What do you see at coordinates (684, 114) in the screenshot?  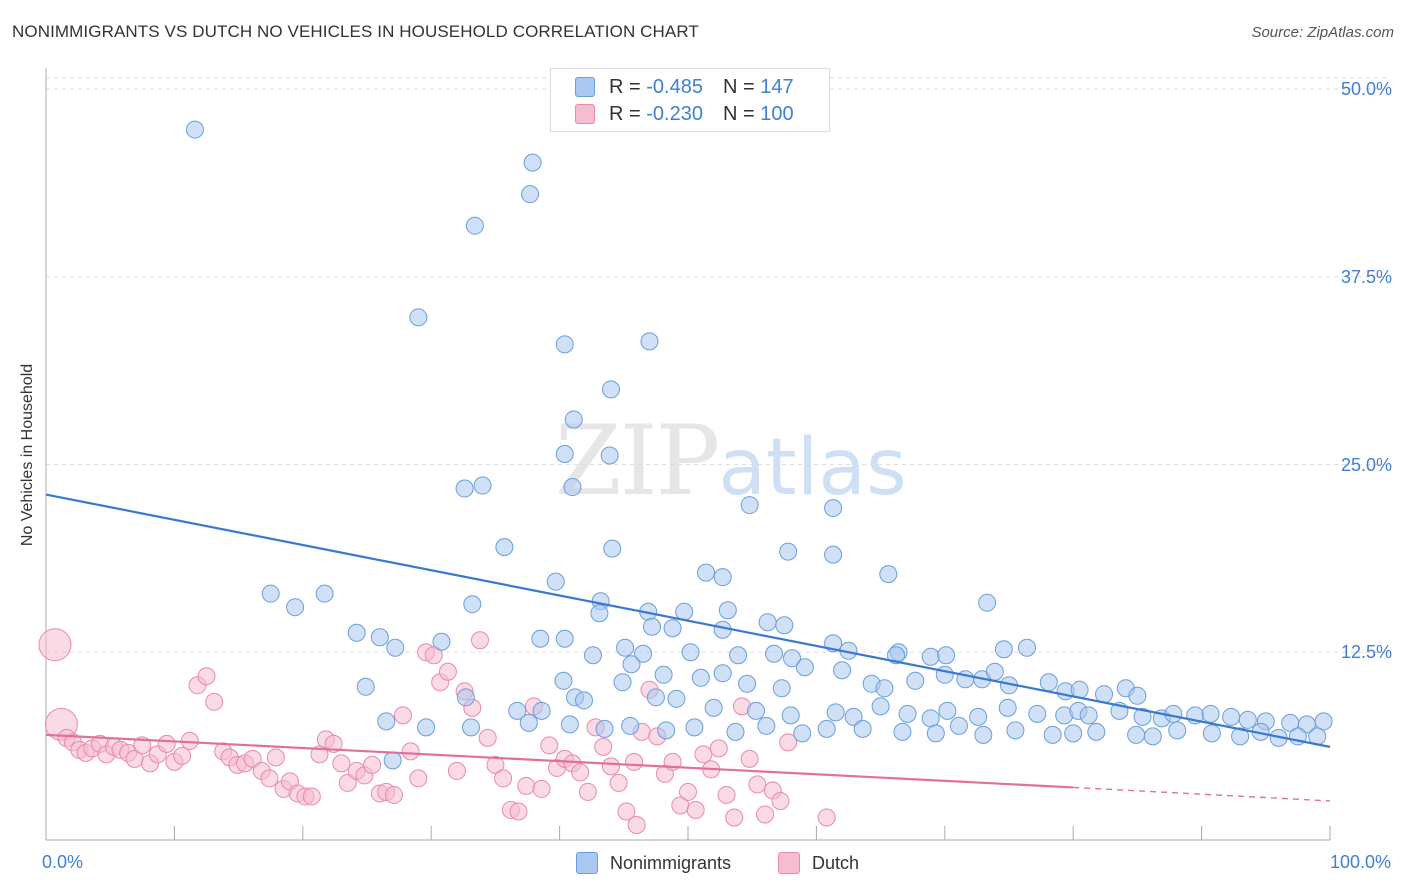 I see `legend-row-dutch: R = -0.230 N = 100` at bounding box center [684, 114].